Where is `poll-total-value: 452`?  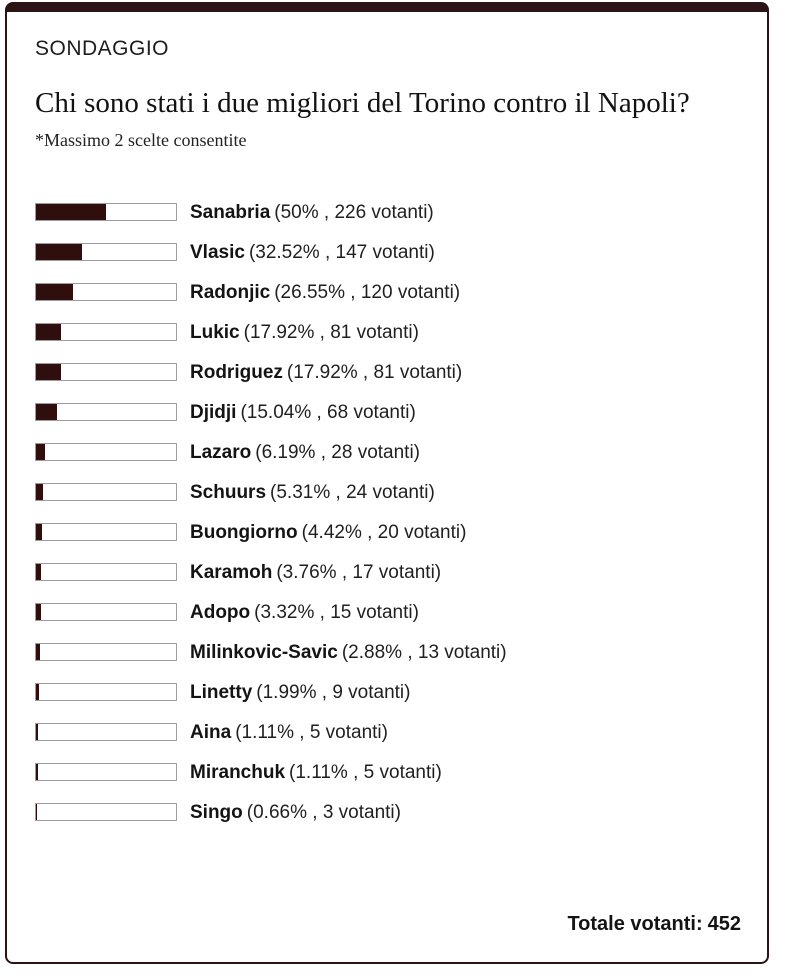 poll-total-value: 452 is located at coordinates (724, 924).